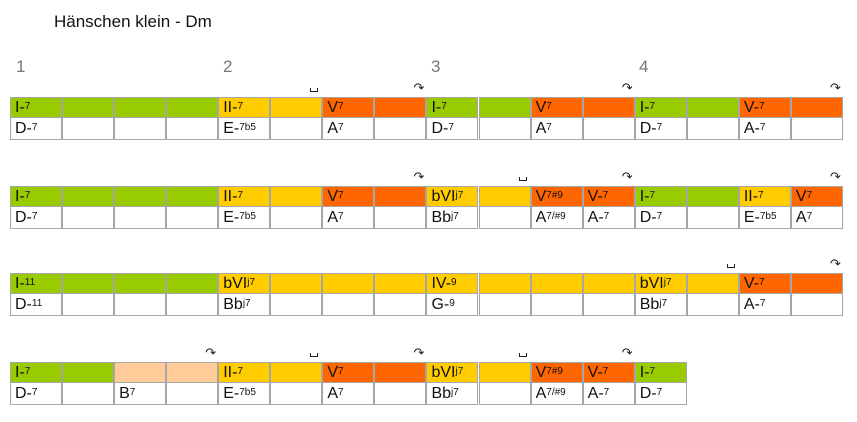 This screenshot has height=422, width=857. I want to click on function-cell: V-7, so click(608, 196).